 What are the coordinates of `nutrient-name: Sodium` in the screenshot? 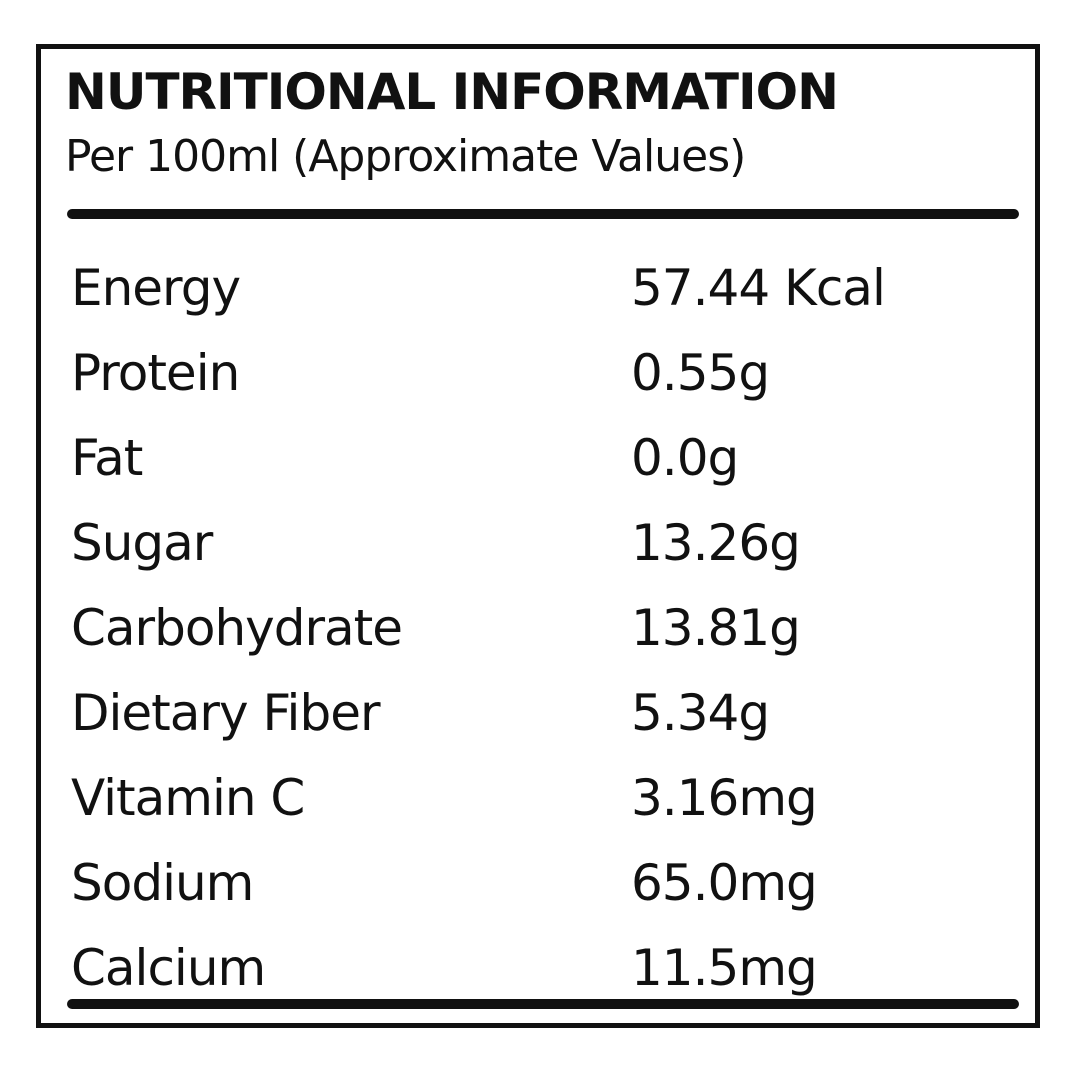 It's located at (162, 882).